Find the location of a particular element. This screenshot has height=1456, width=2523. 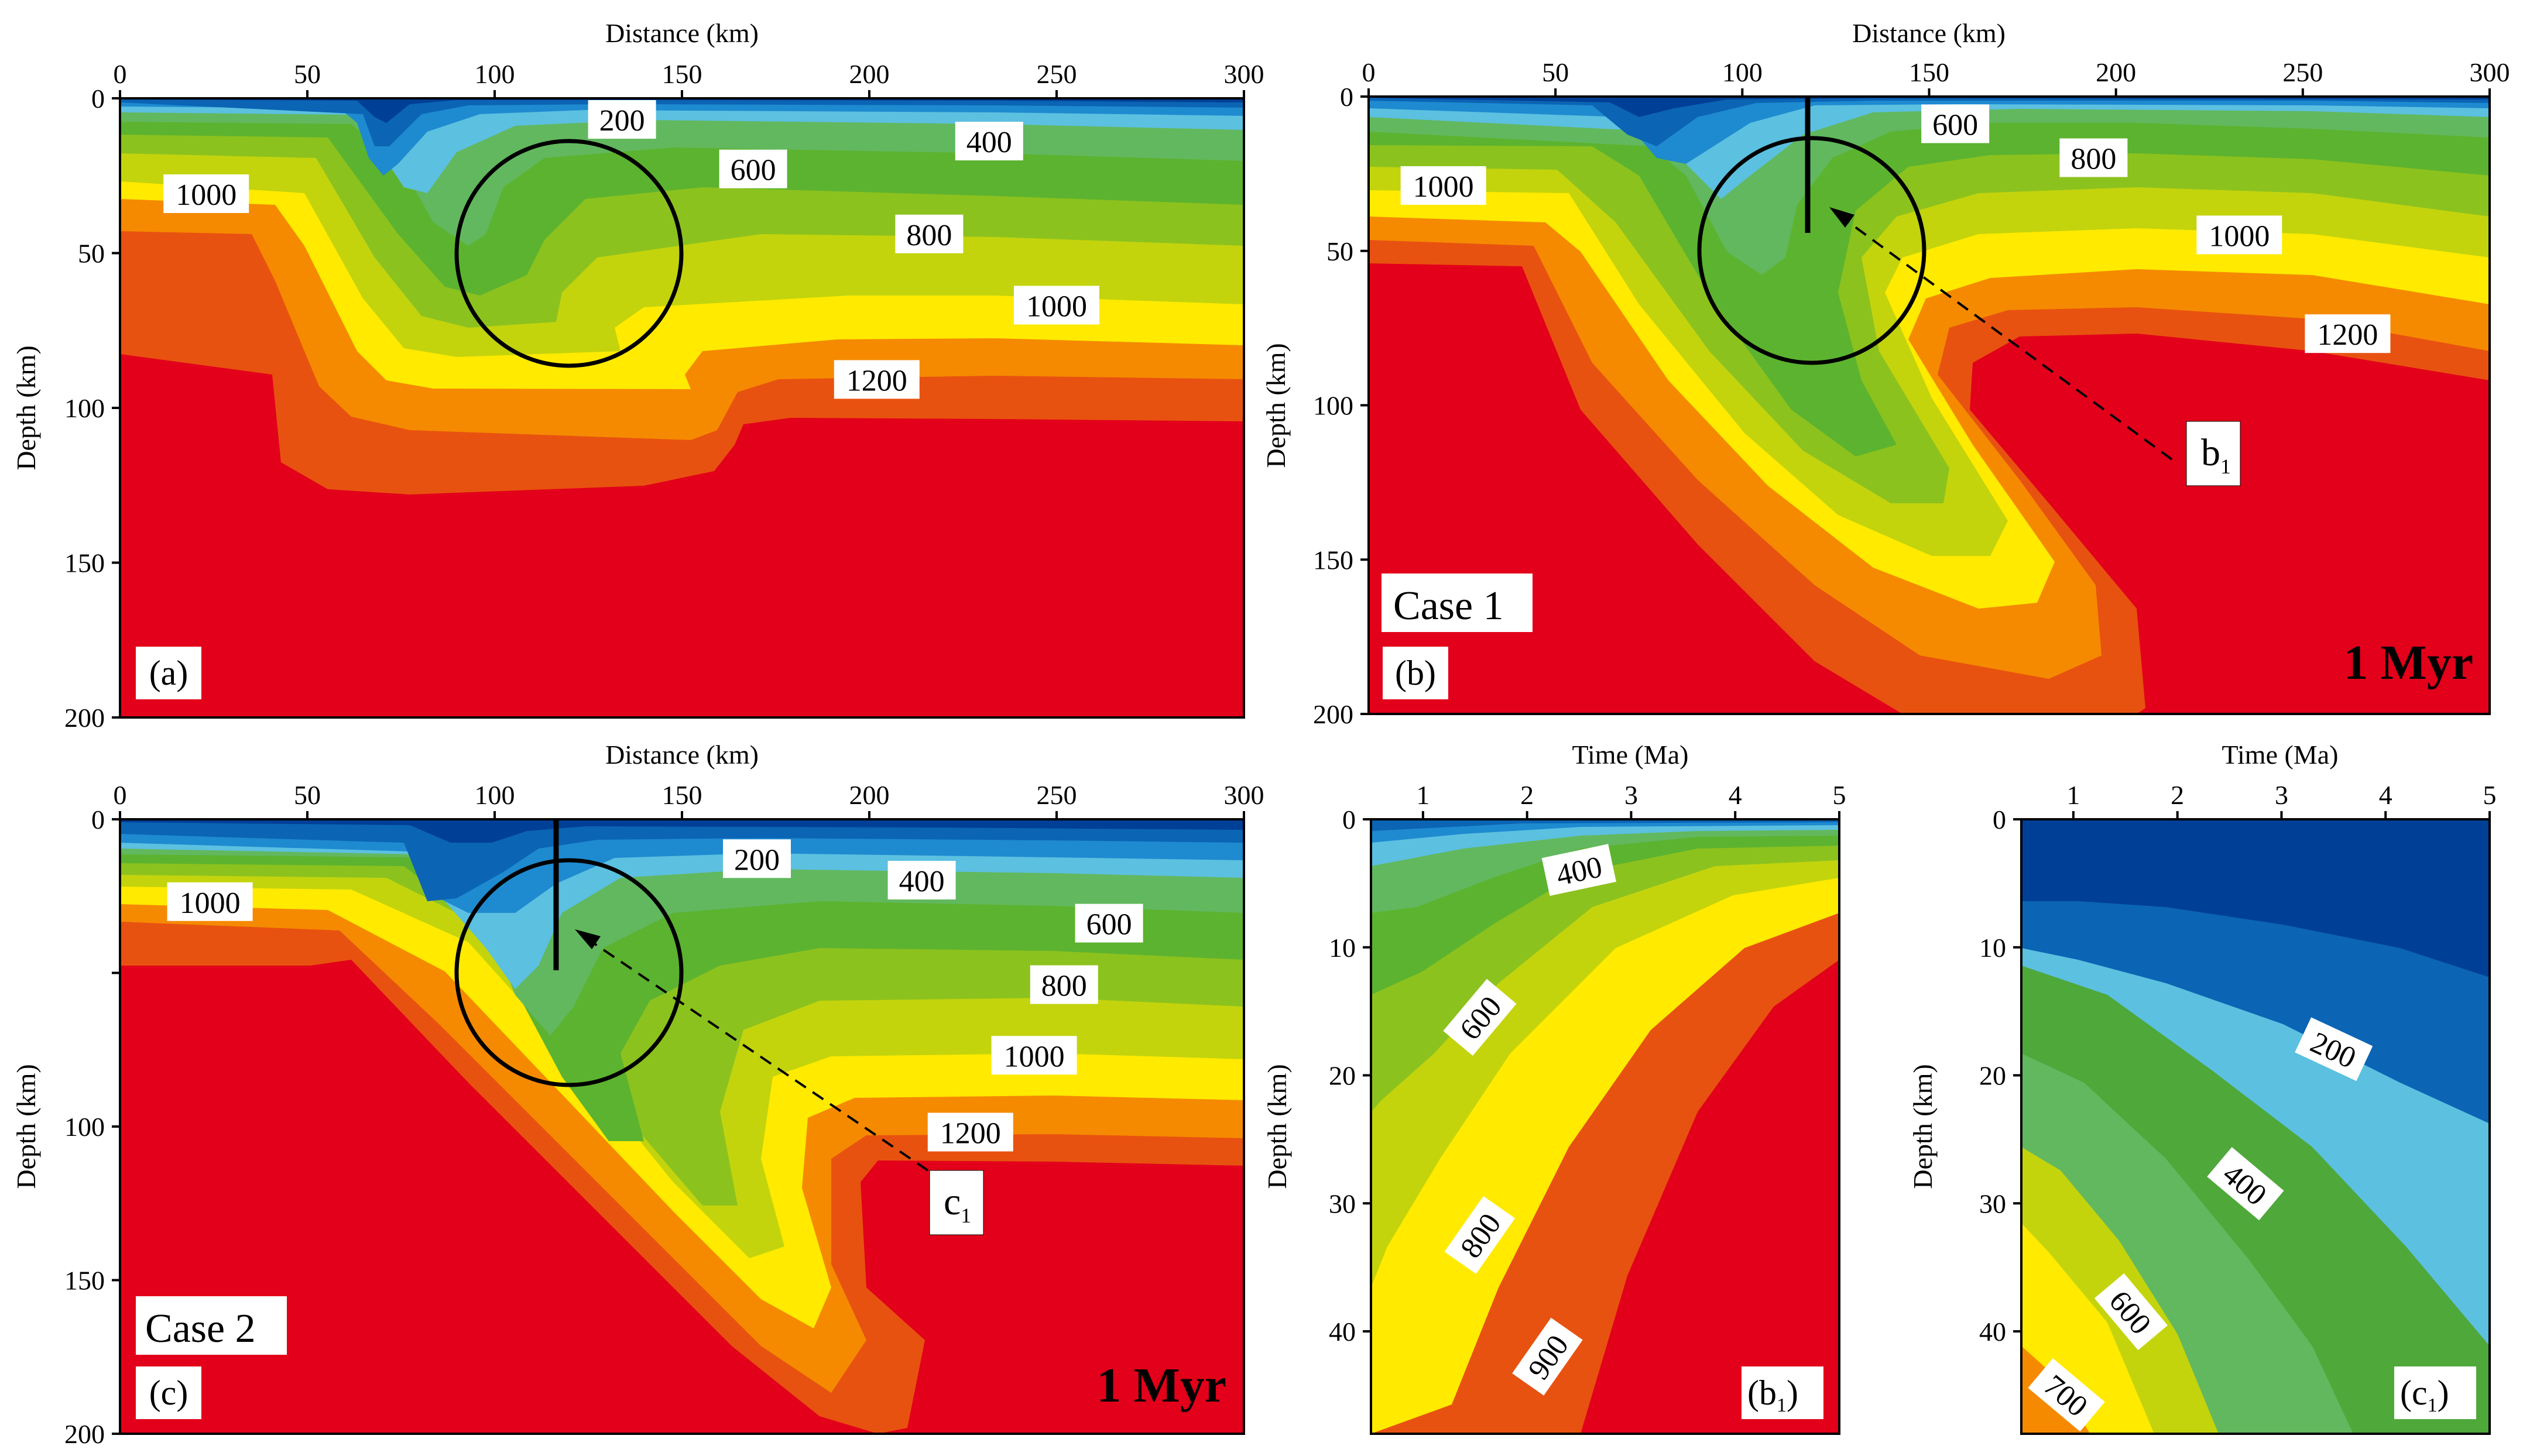

contour-label-text-b-3: 1000 is located at coordinates (2239, 236).